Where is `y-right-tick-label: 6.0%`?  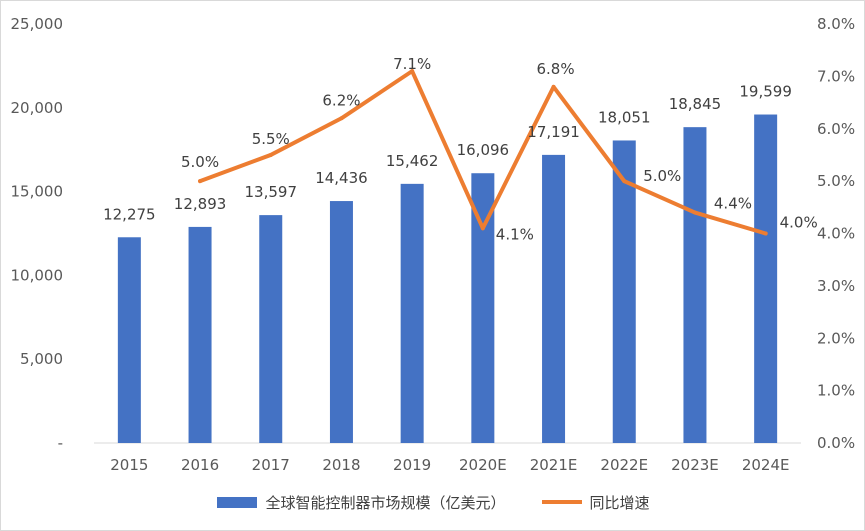 y-right-tick-label: 6.0% is located at coordinates (836, 129).